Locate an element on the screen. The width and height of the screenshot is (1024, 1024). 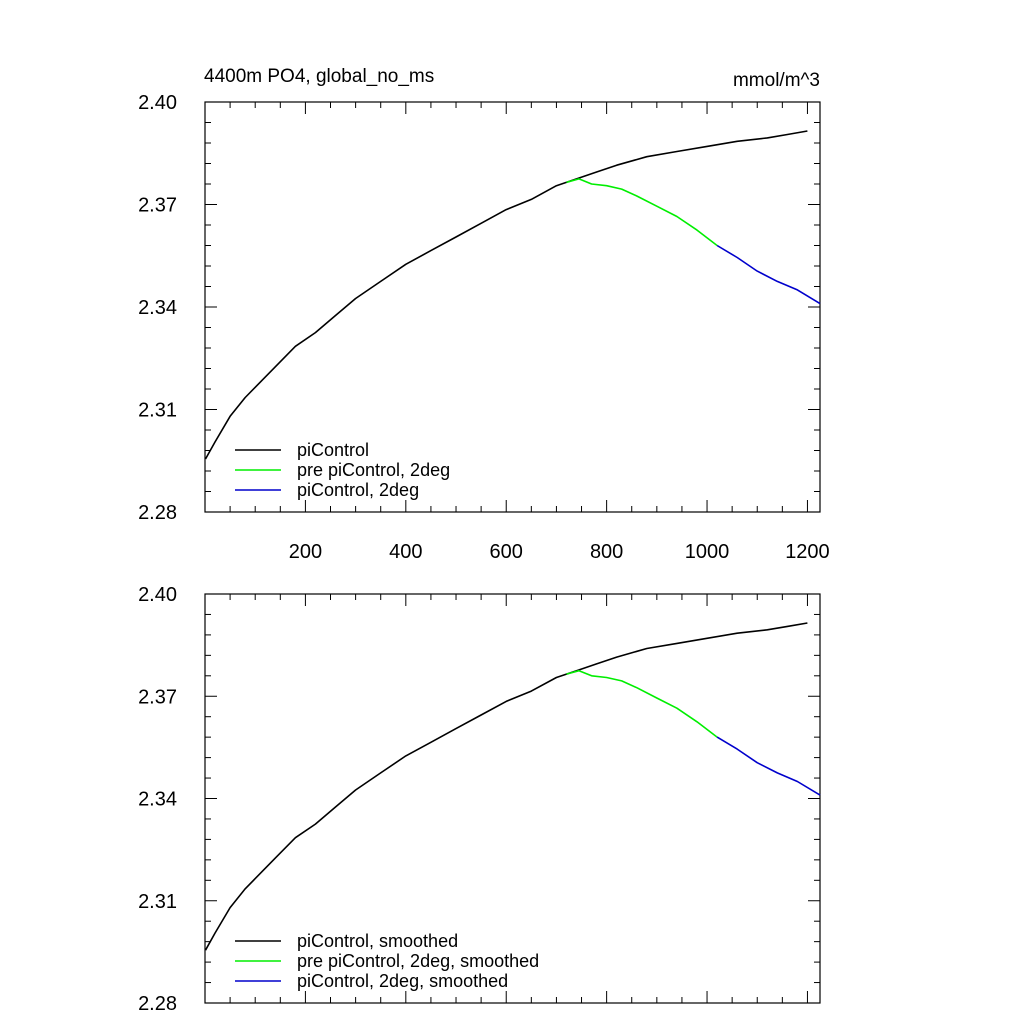
top-x-tick-label: 400 is located at coordinates (405, 552).